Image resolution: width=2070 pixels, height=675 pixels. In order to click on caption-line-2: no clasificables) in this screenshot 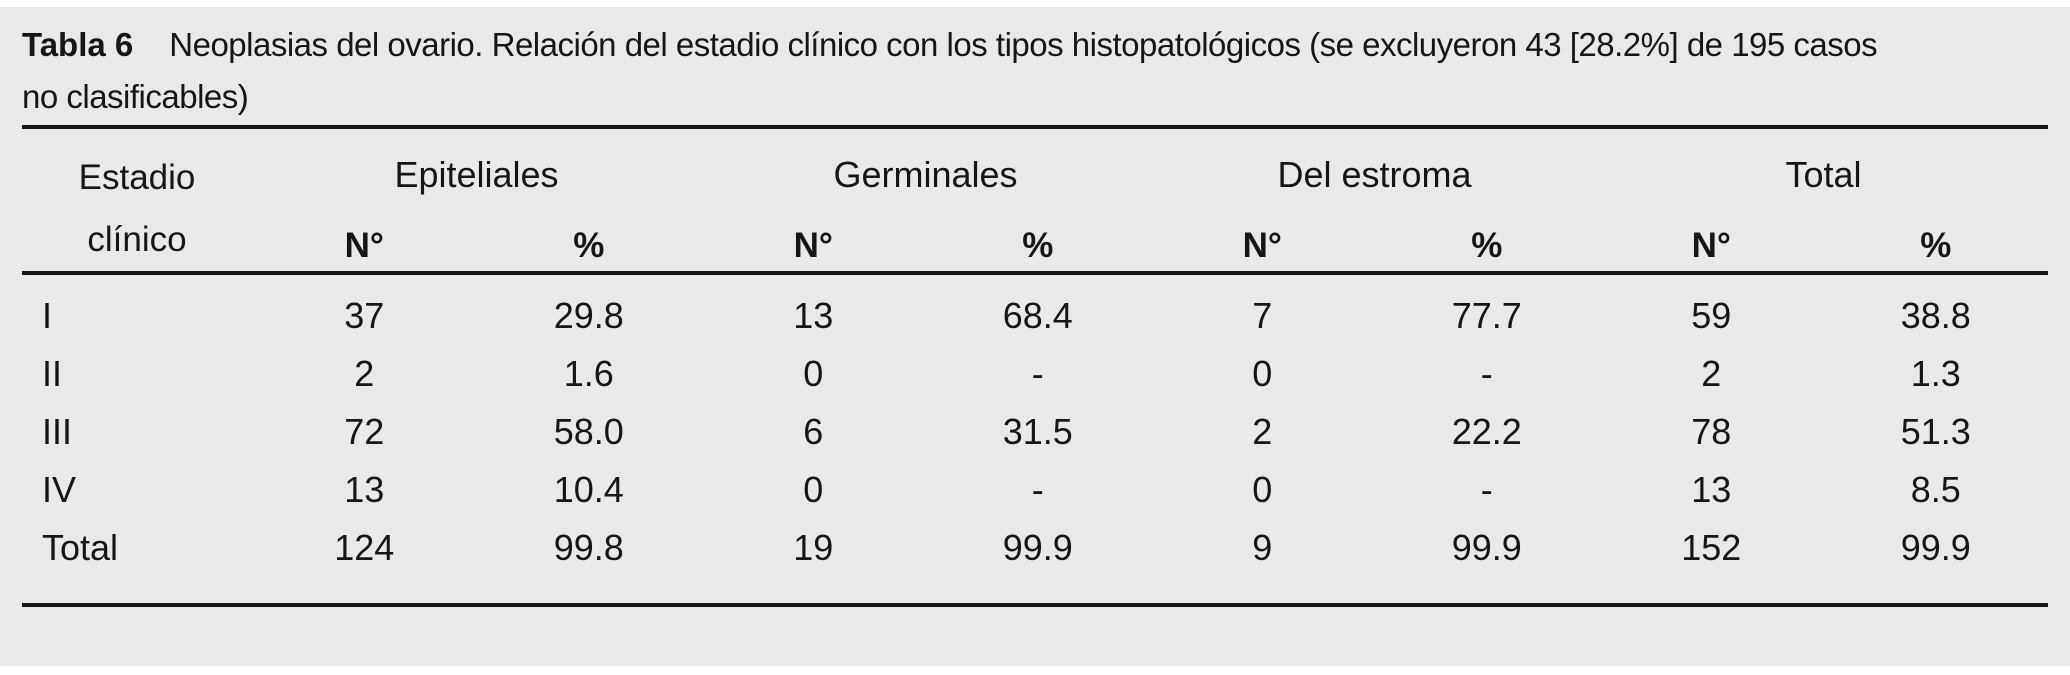, I will do `click(1035, 97)`.